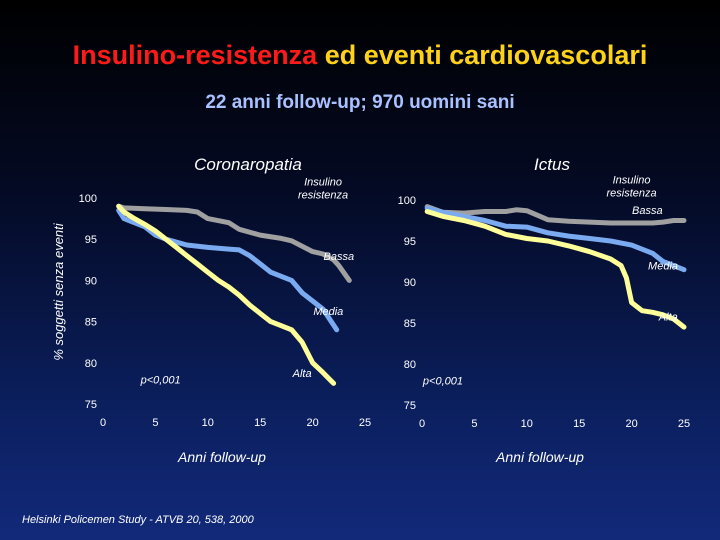 The height and width of the screenshot is (540, 720). What do you see at coordinates (248, 164) in the screenshot?
I see `chart-title: Coronaropatia` at bounding box center [248, 164].